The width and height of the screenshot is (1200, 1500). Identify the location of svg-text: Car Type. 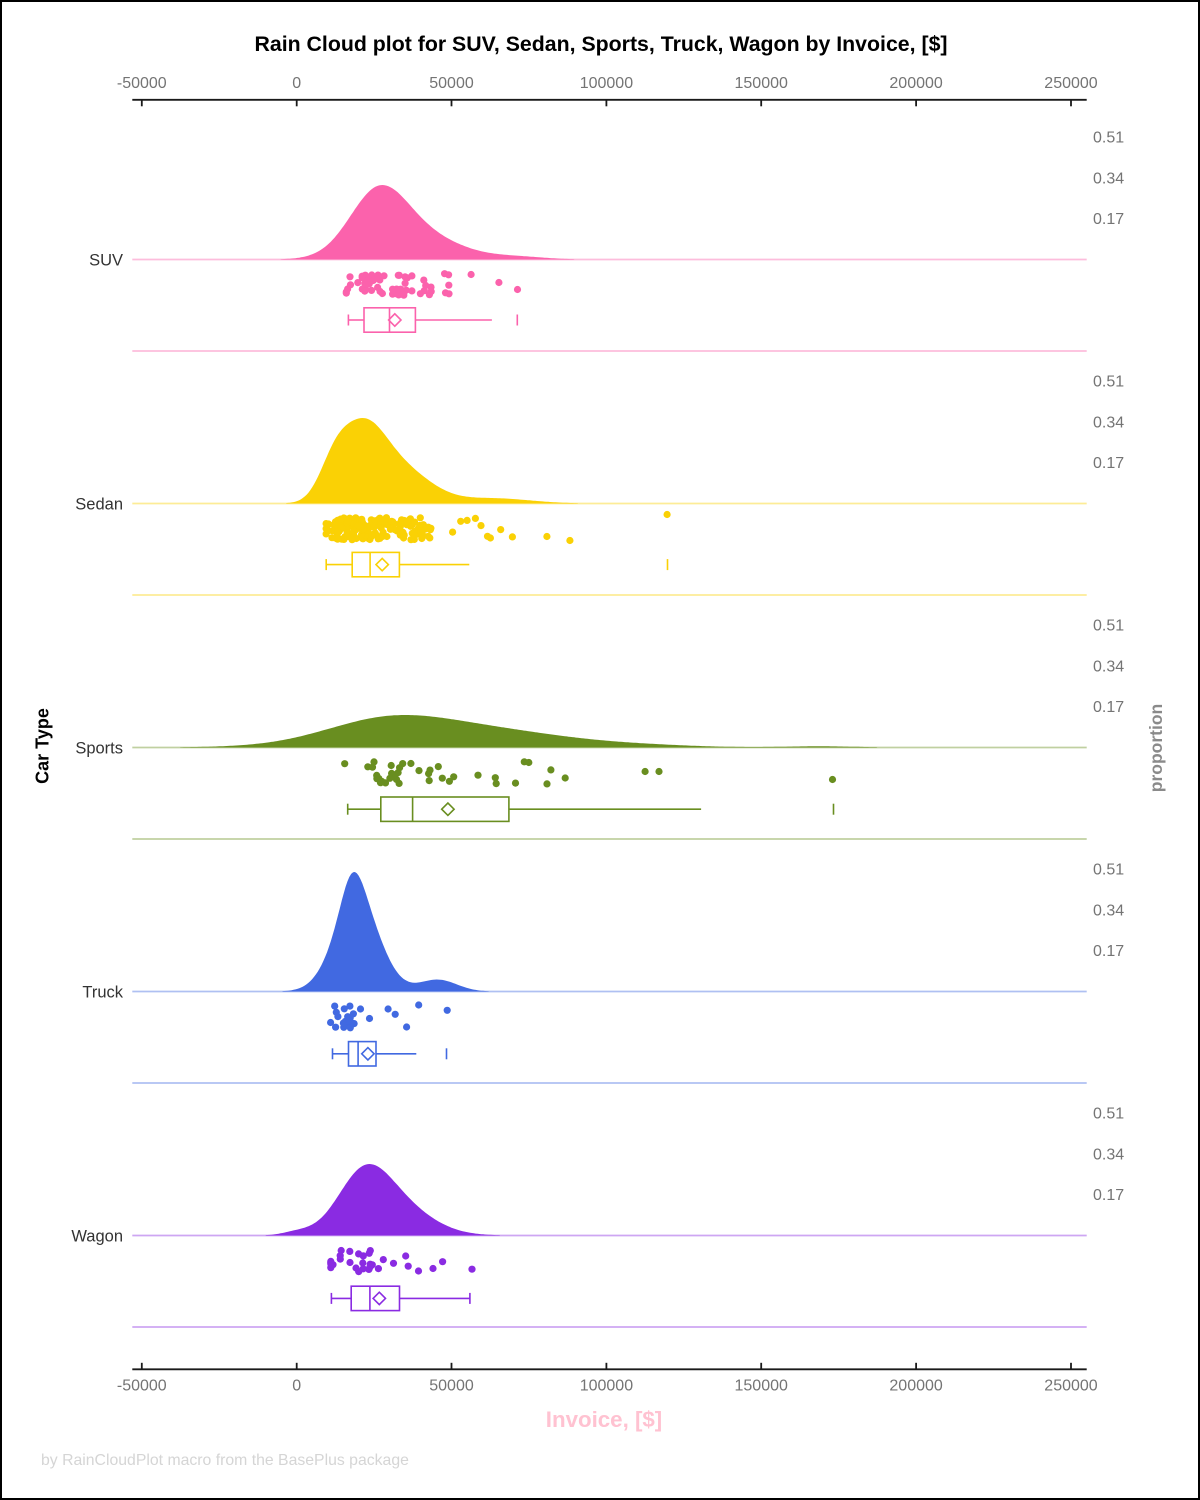
(43, 746).